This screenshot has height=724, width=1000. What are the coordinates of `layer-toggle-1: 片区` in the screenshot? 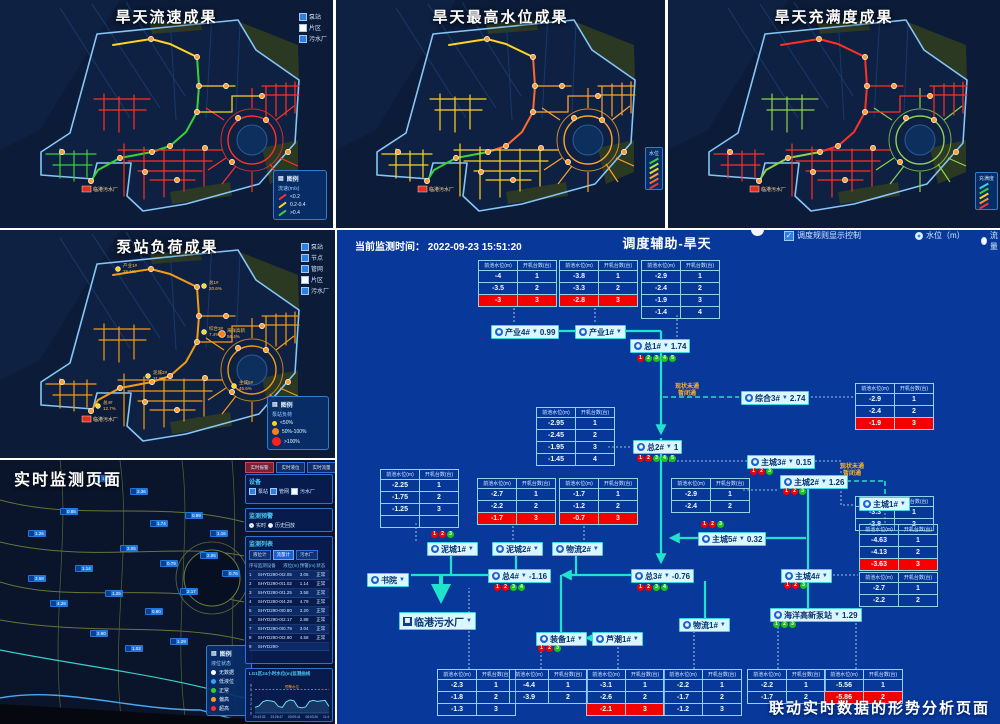 It's located at (312, 27).